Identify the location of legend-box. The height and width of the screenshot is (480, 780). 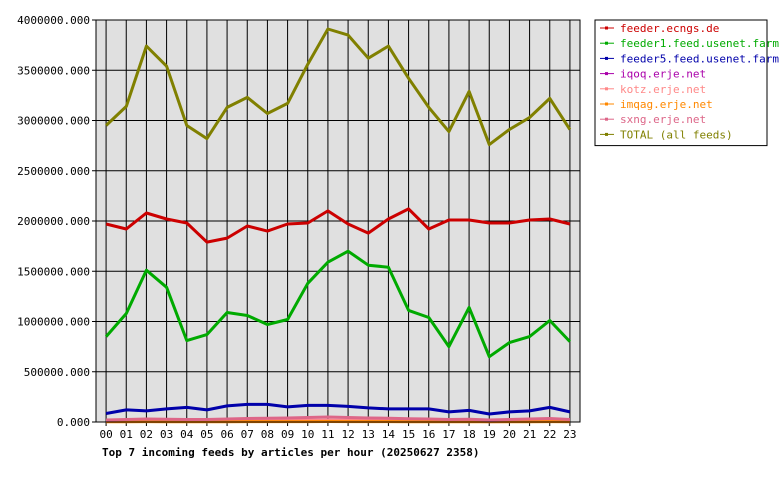
(681, 83).